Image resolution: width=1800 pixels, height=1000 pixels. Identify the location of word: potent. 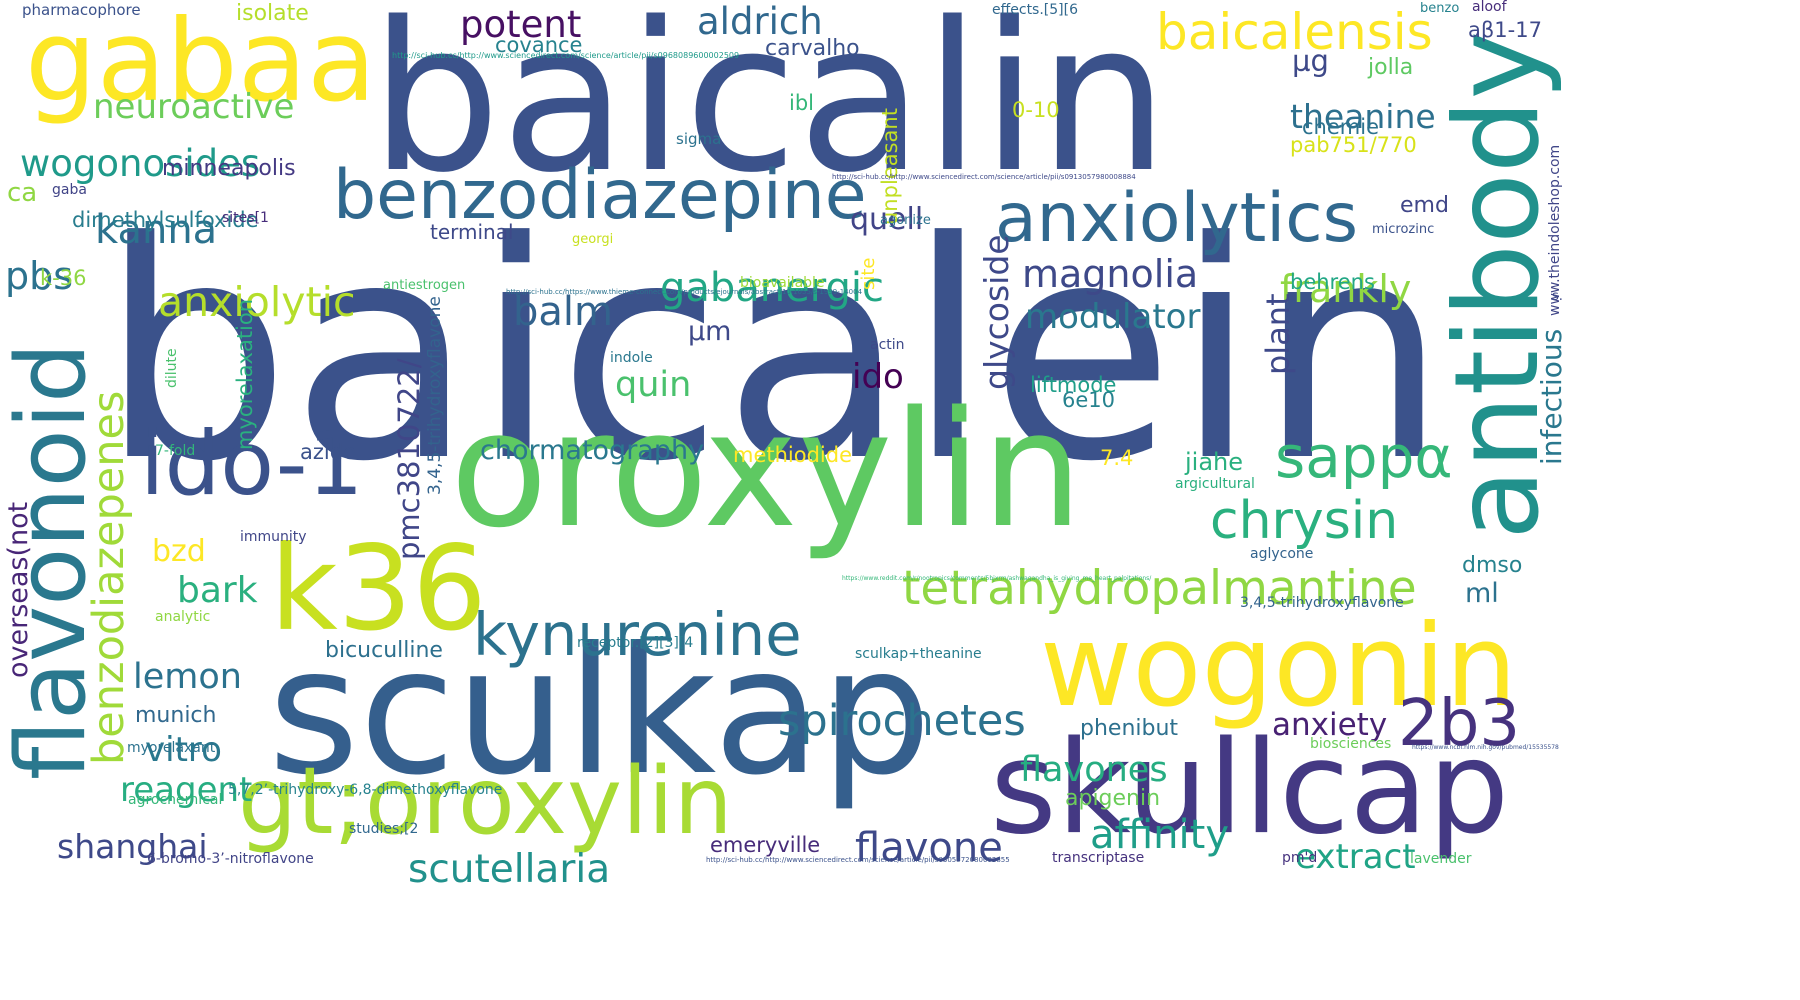
(521, 24).